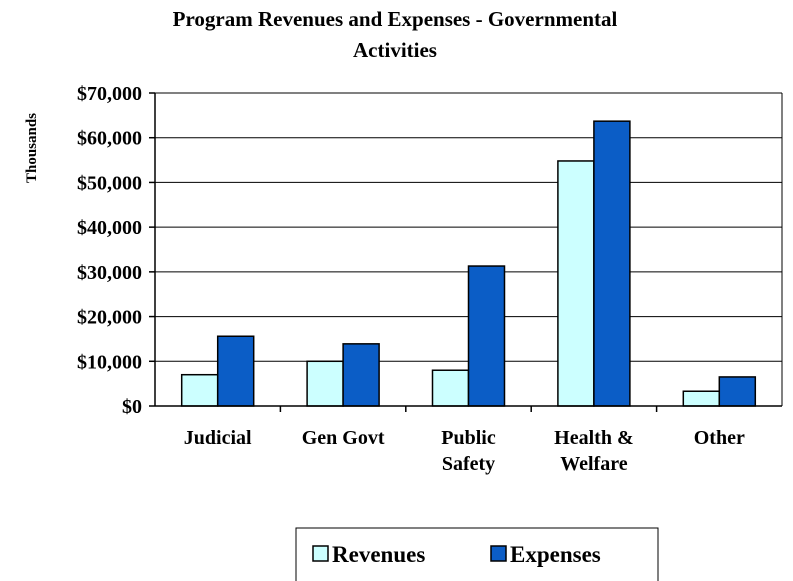 This screenshot has width=793, height=581. What do you see at coordinates (109, 183) in the screenshot?
I see `y-tick-label: $50,000` at bounding box center [109, 183].